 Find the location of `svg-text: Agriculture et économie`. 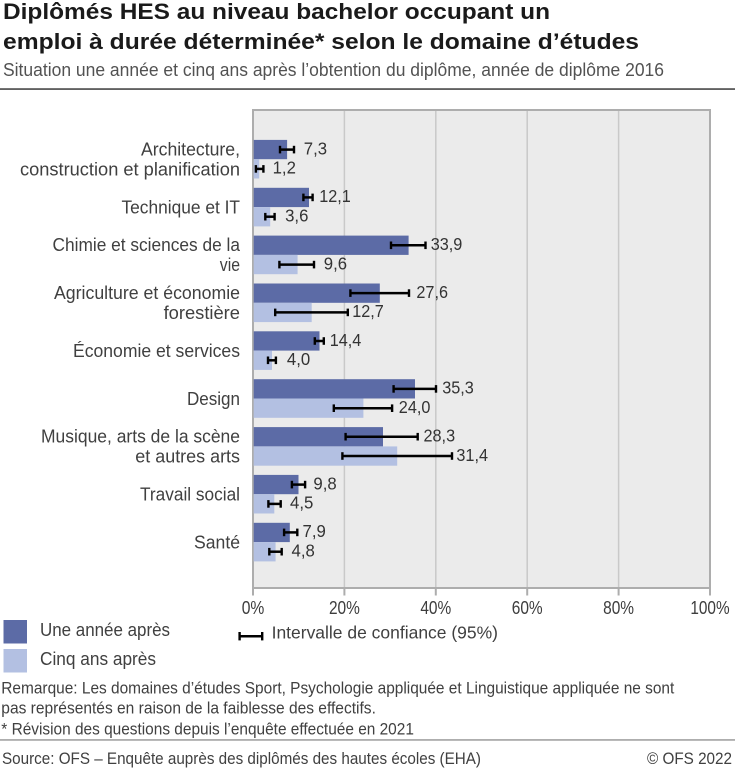

svg-text: Agriculture et économie is located at coordinates (147, 293).